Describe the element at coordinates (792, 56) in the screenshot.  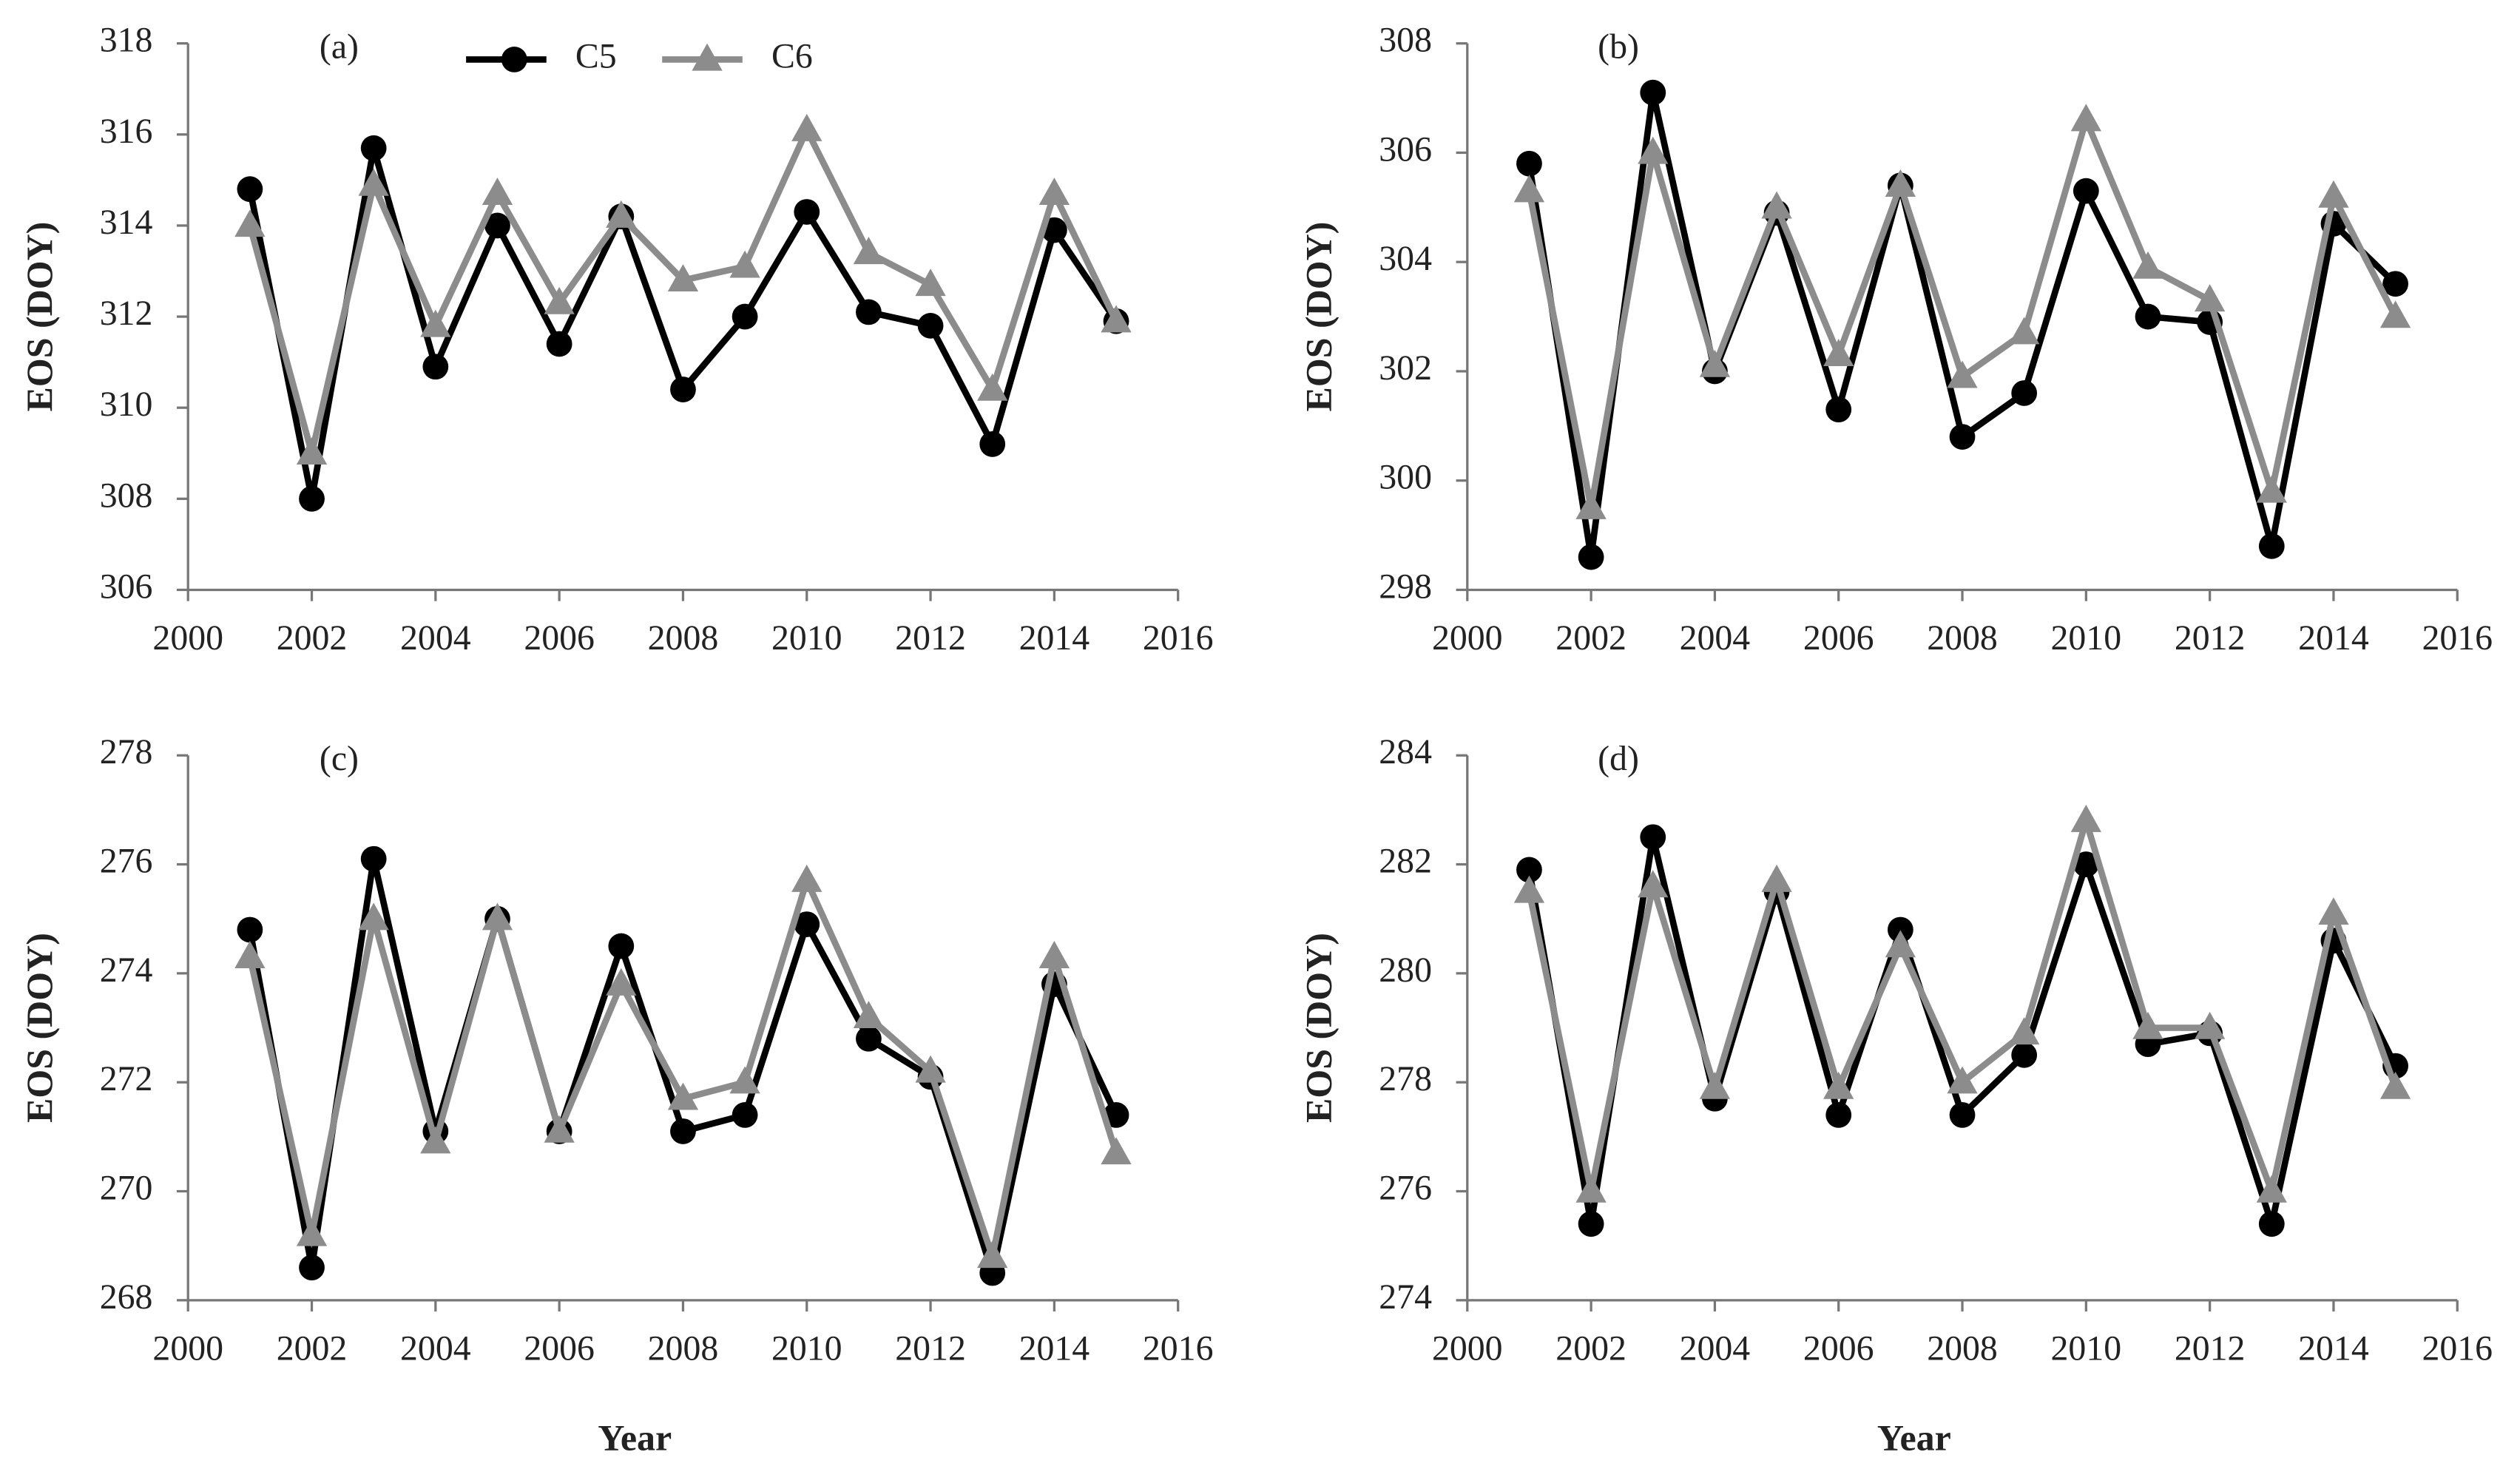
I see `legend-label: C6` at that location.